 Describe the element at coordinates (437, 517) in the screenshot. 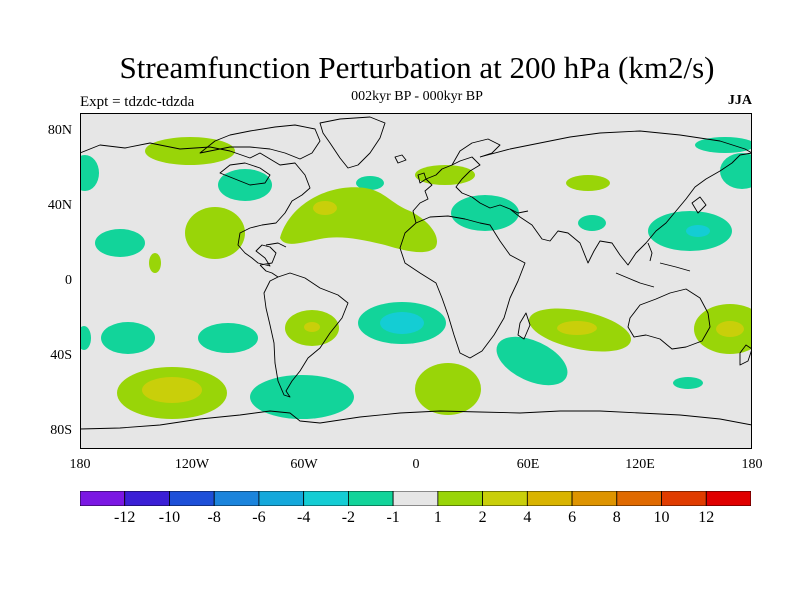

I see `colorbar-tick-label: 1` at that location.